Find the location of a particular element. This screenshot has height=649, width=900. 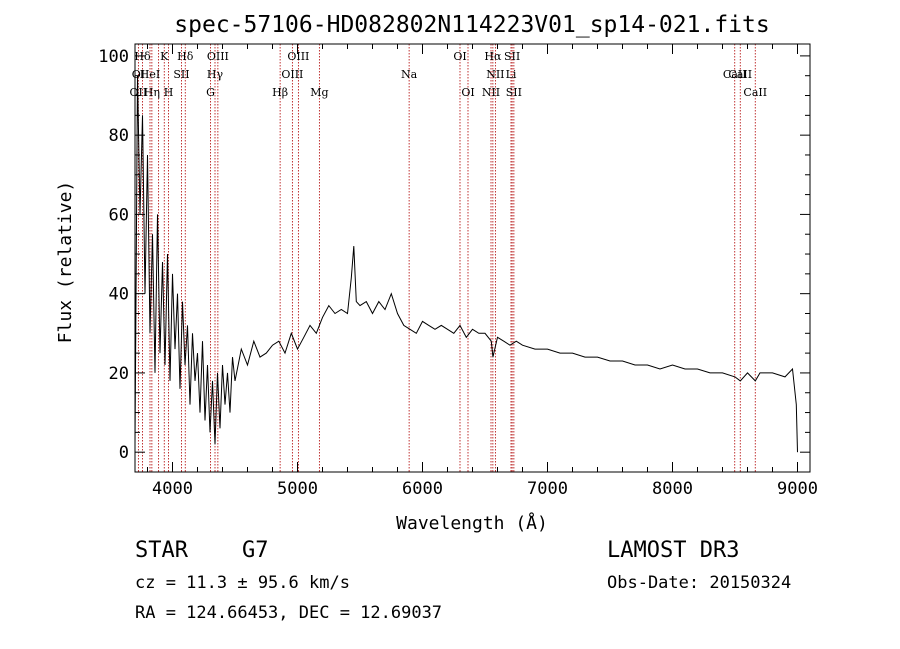

line-label-bottom-row: OI is located at coordinates (467, 92).